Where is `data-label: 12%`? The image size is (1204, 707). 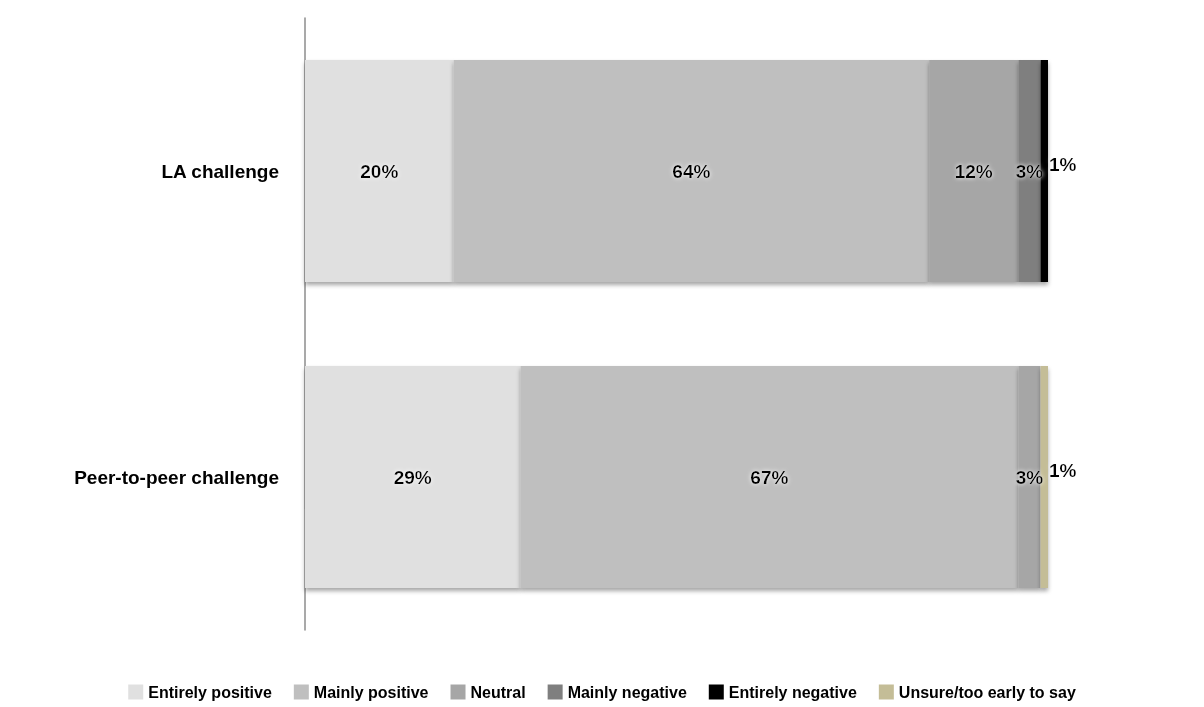 data-label: 12% is located at coordinates (973, 171).